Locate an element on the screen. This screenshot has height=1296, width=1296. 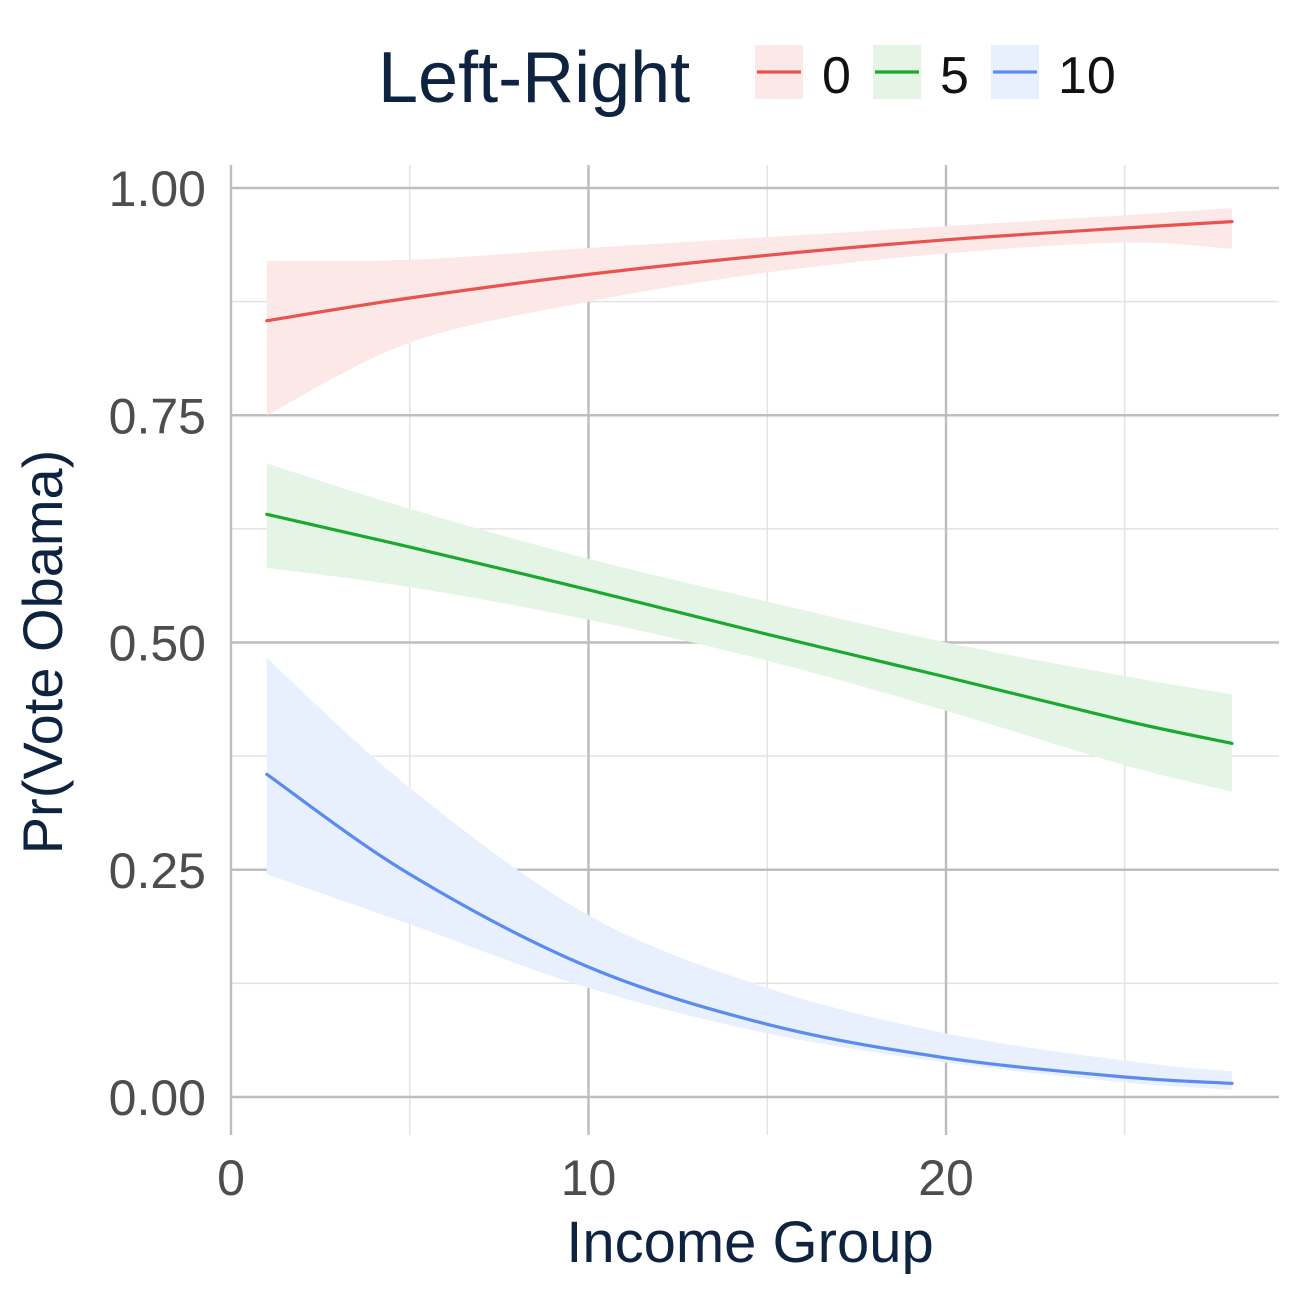
legend-item-5: 5 is located at coordinates (921, 75).